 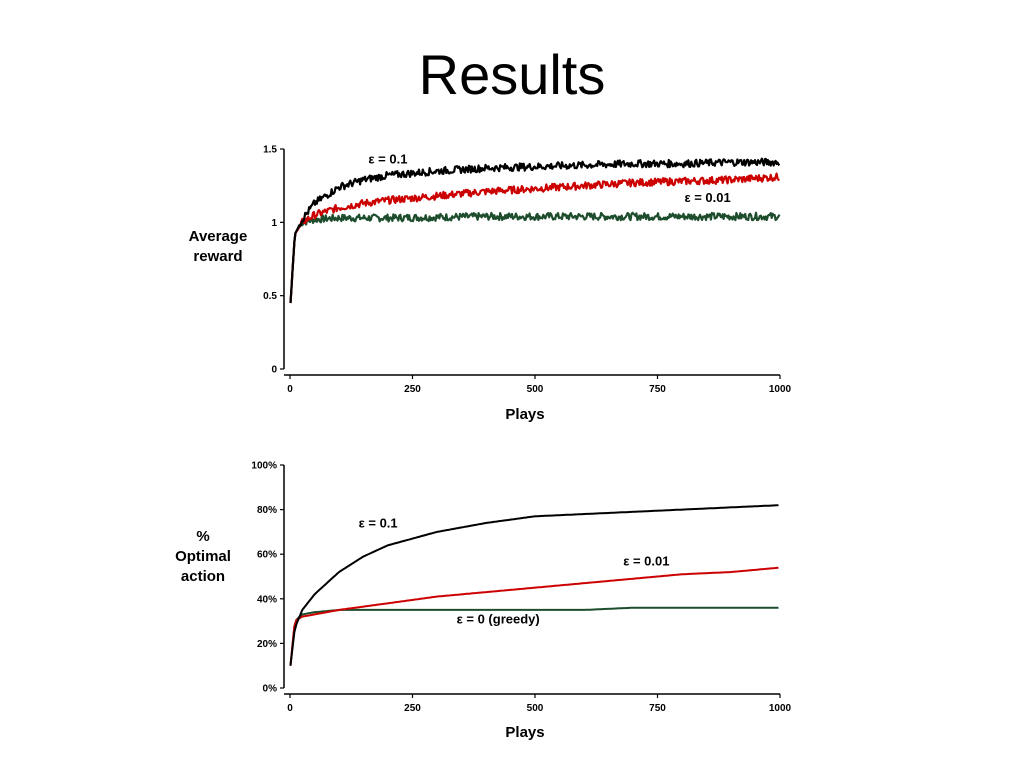 What do you see at coordinates (267, 510) in the screenshot?
I see `y-tick-label: 80%` at bounding box center [267, 510].